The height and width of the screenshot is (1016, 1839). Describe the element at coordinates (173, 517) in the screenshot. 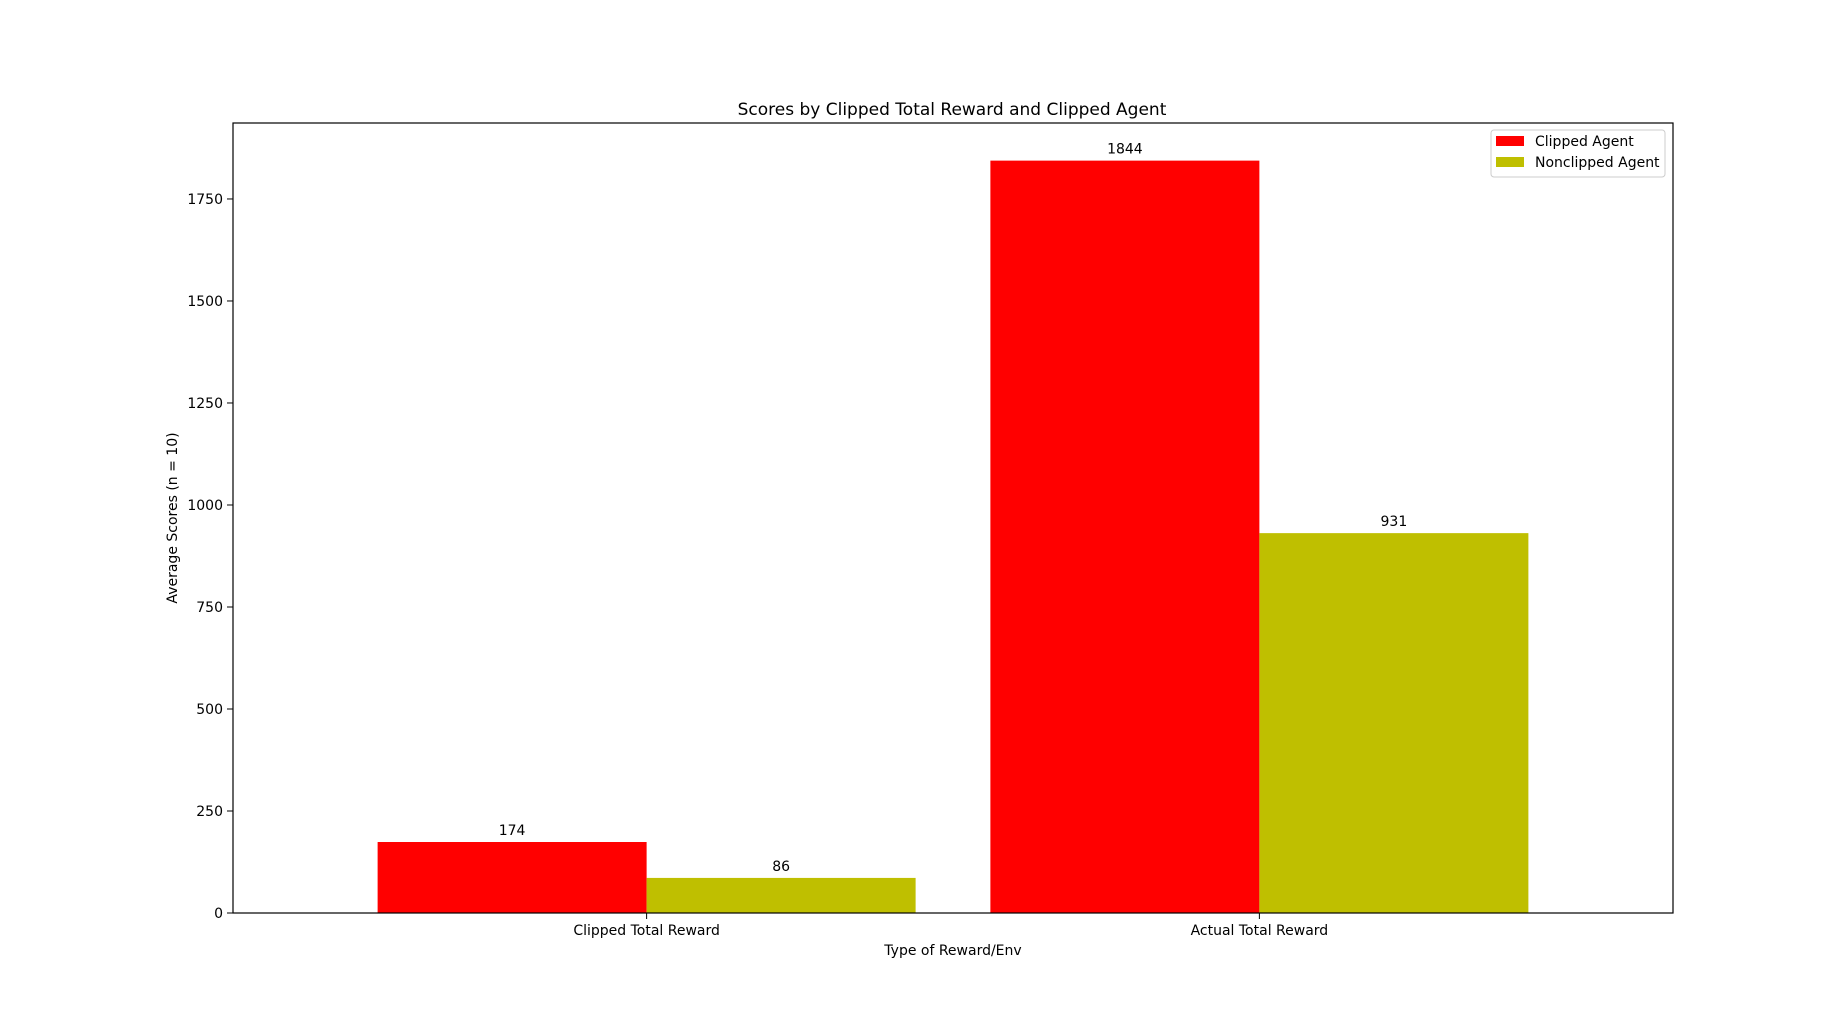

I see `y-axis-title: Average Scores (n = 10)` at that location.